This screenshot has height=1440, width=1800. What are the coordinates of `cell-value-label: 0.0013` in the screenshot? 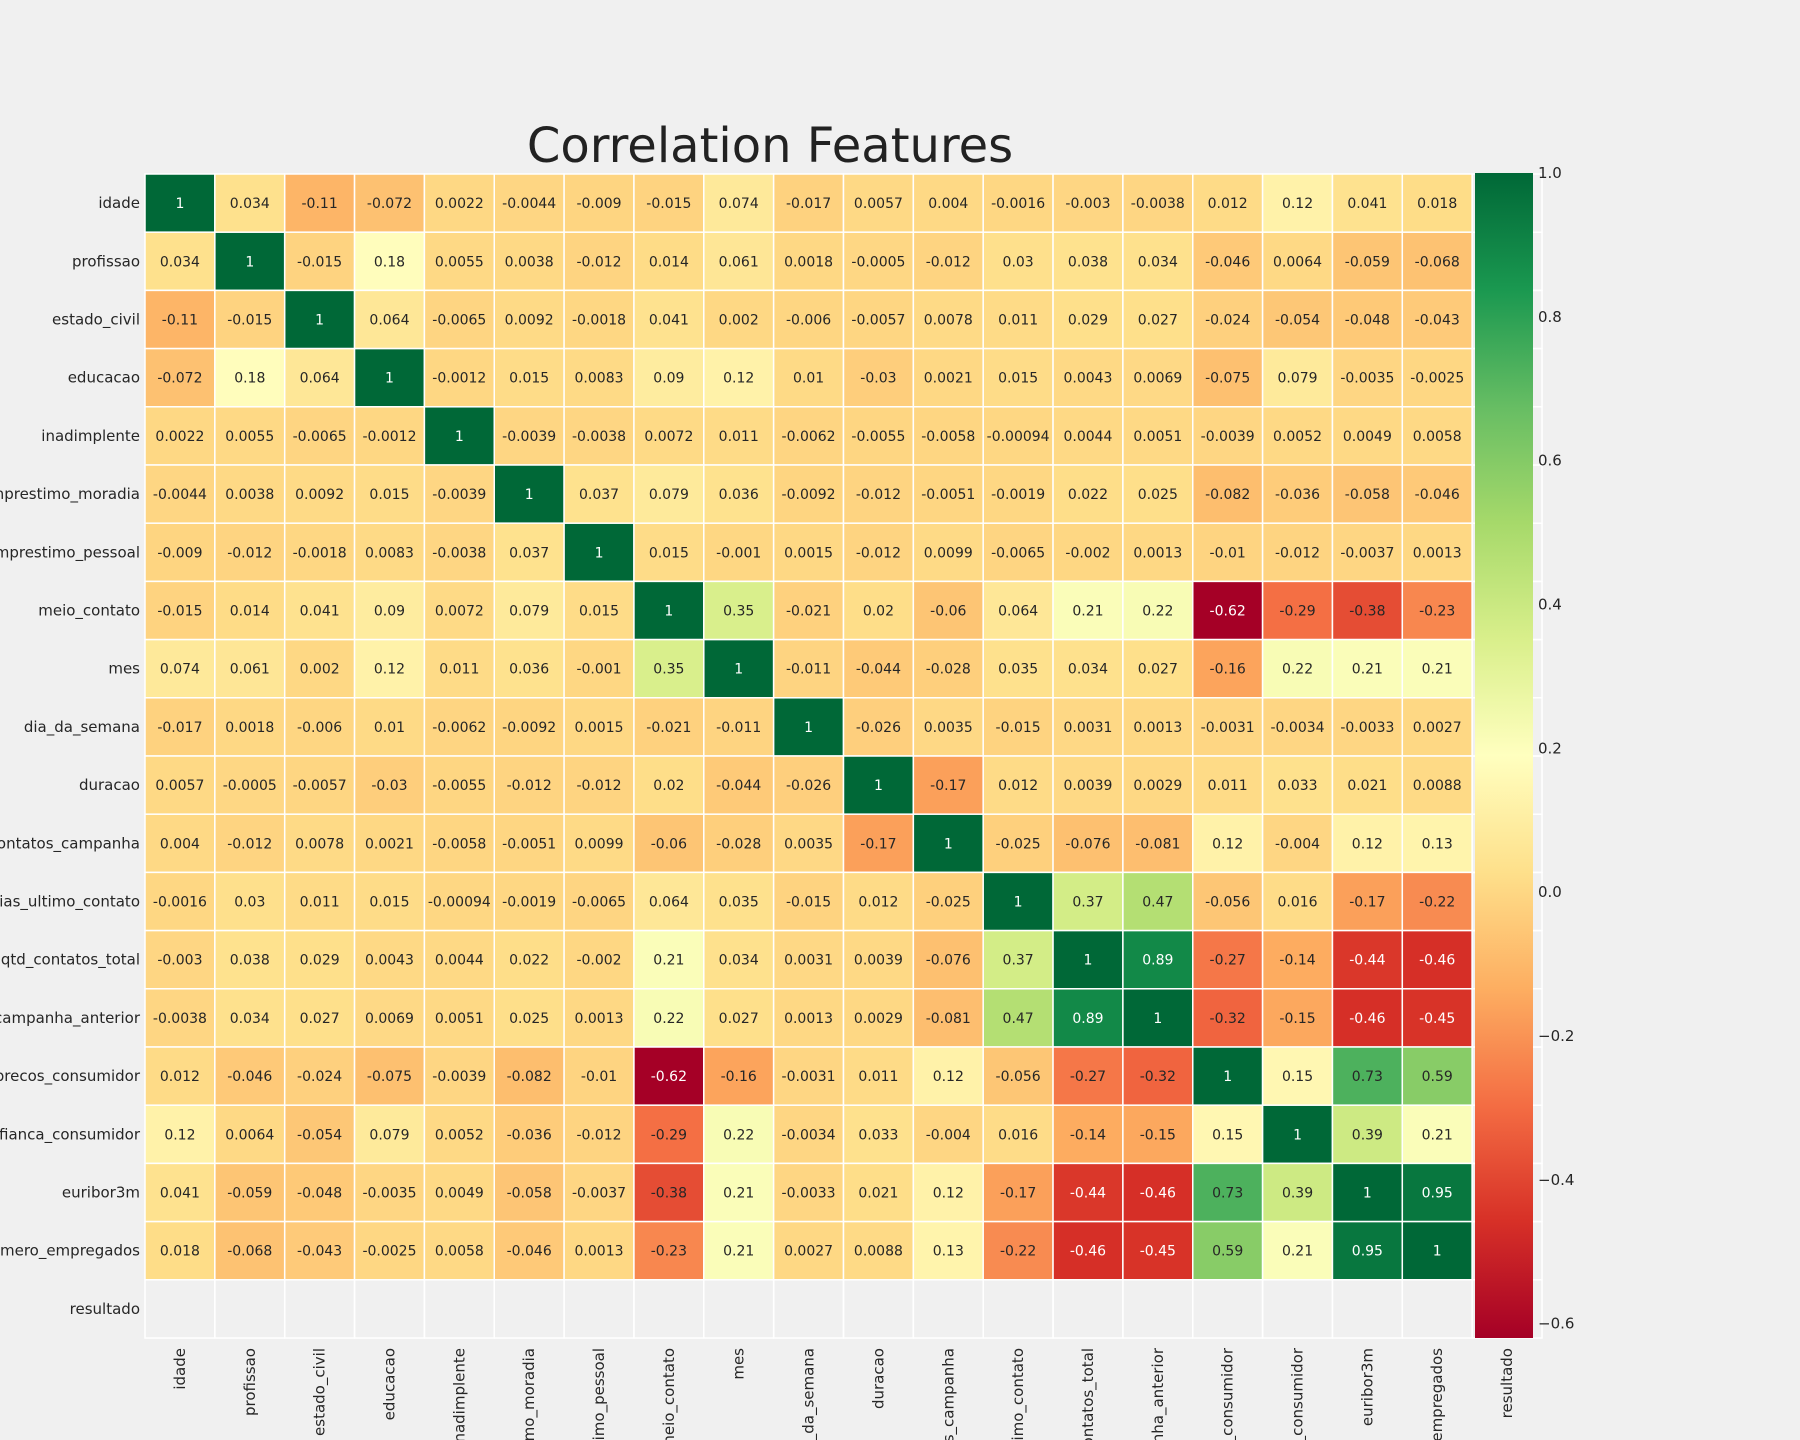 It's located at (1157, 728).